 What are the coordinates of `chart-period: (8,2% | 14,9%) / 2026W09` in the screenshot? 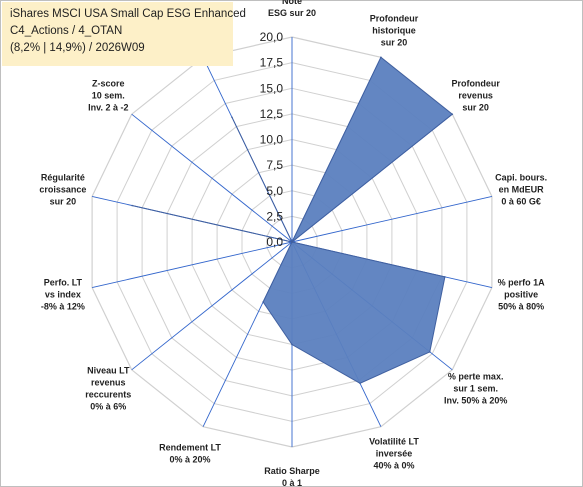 It's located at (77, 48).